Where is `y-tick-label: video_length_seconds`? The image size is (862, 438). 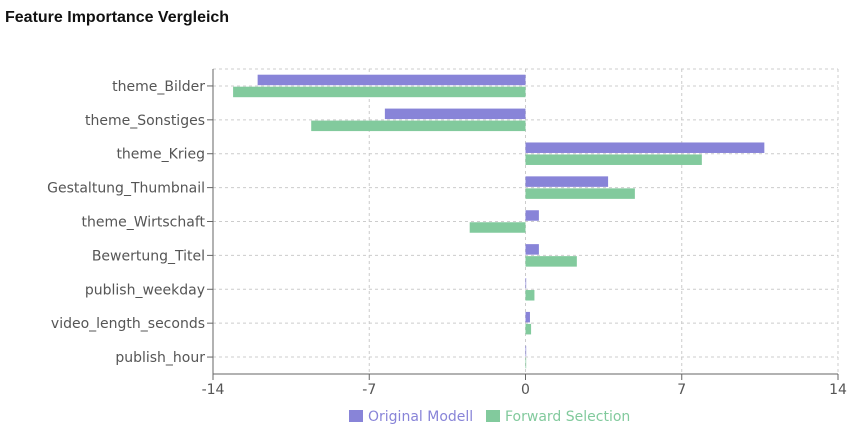 y-tick-label: video_length_seconds is located at coordinates (128, 324).